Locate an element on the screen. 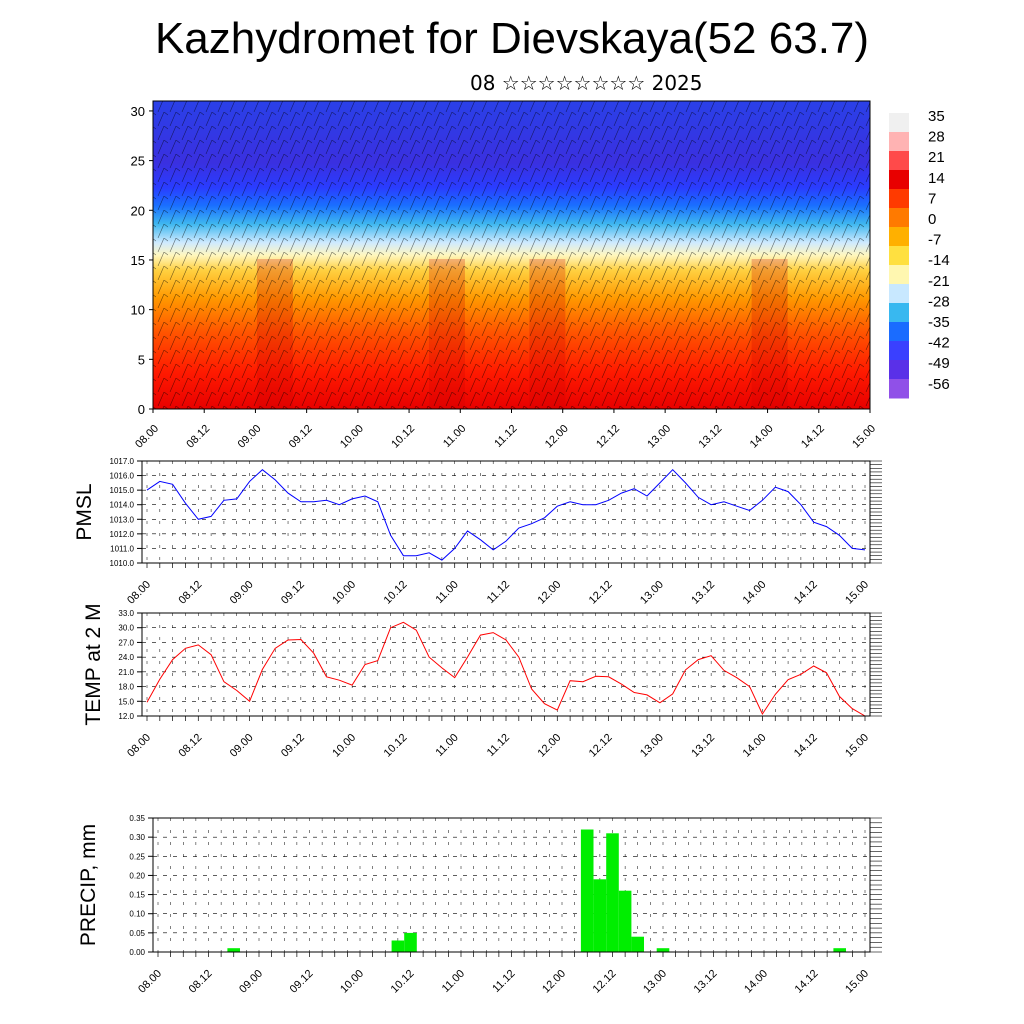 The width and height of the screenshot is (1024, 1024). colorbar-label: 14 is located at coordinates (936, 178).